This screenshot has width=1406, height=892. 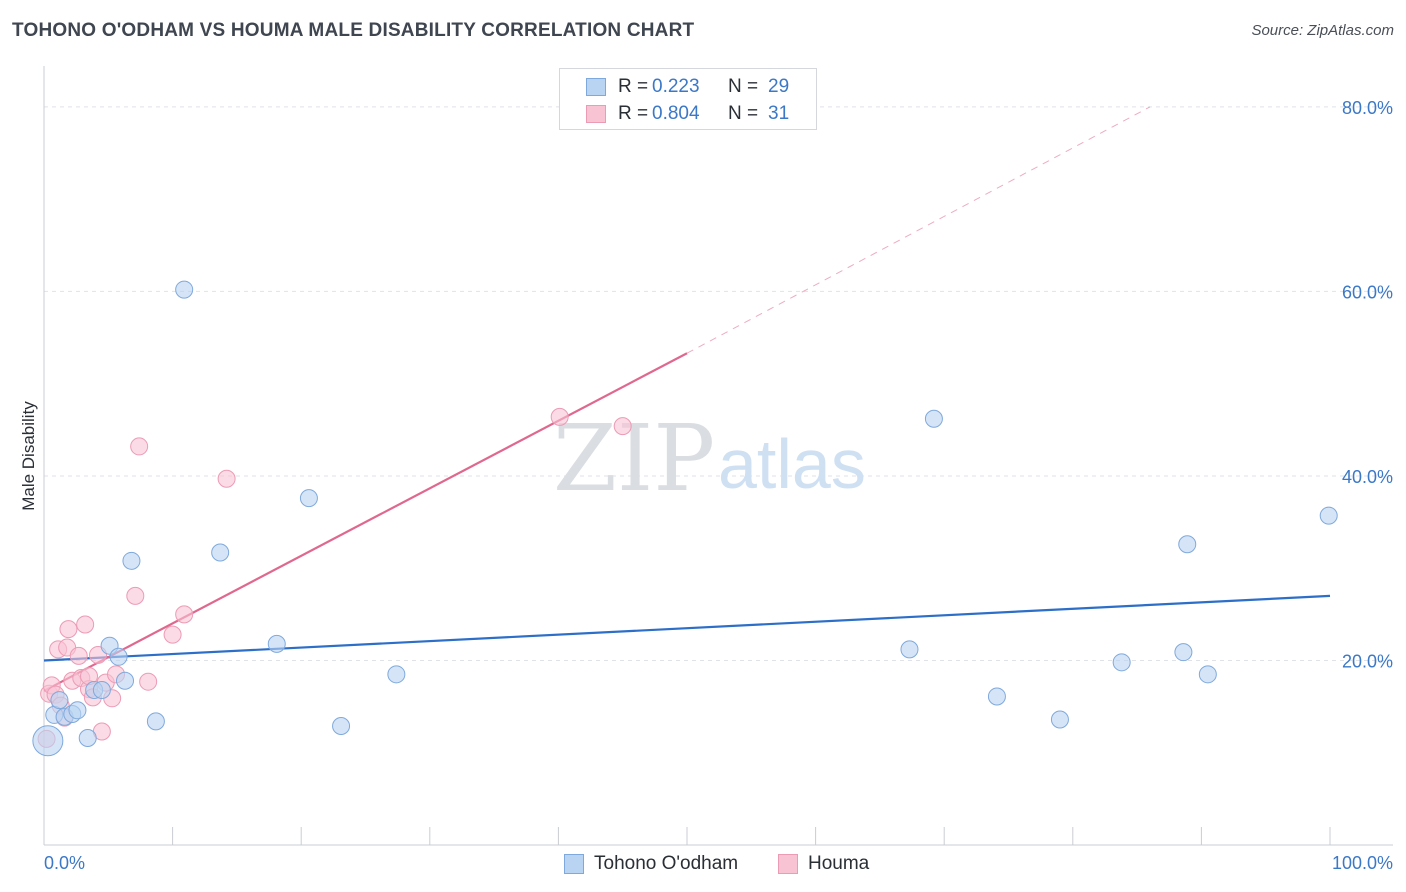 I want to click on legend-row-tohono: R = 0.223 N = 29, so click(x=687, y=87).